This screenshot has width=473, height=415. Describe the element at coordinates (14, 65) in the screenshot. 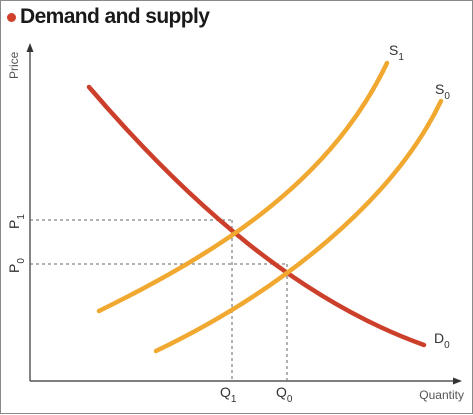

I see `y-axis-title: Price` at that location.